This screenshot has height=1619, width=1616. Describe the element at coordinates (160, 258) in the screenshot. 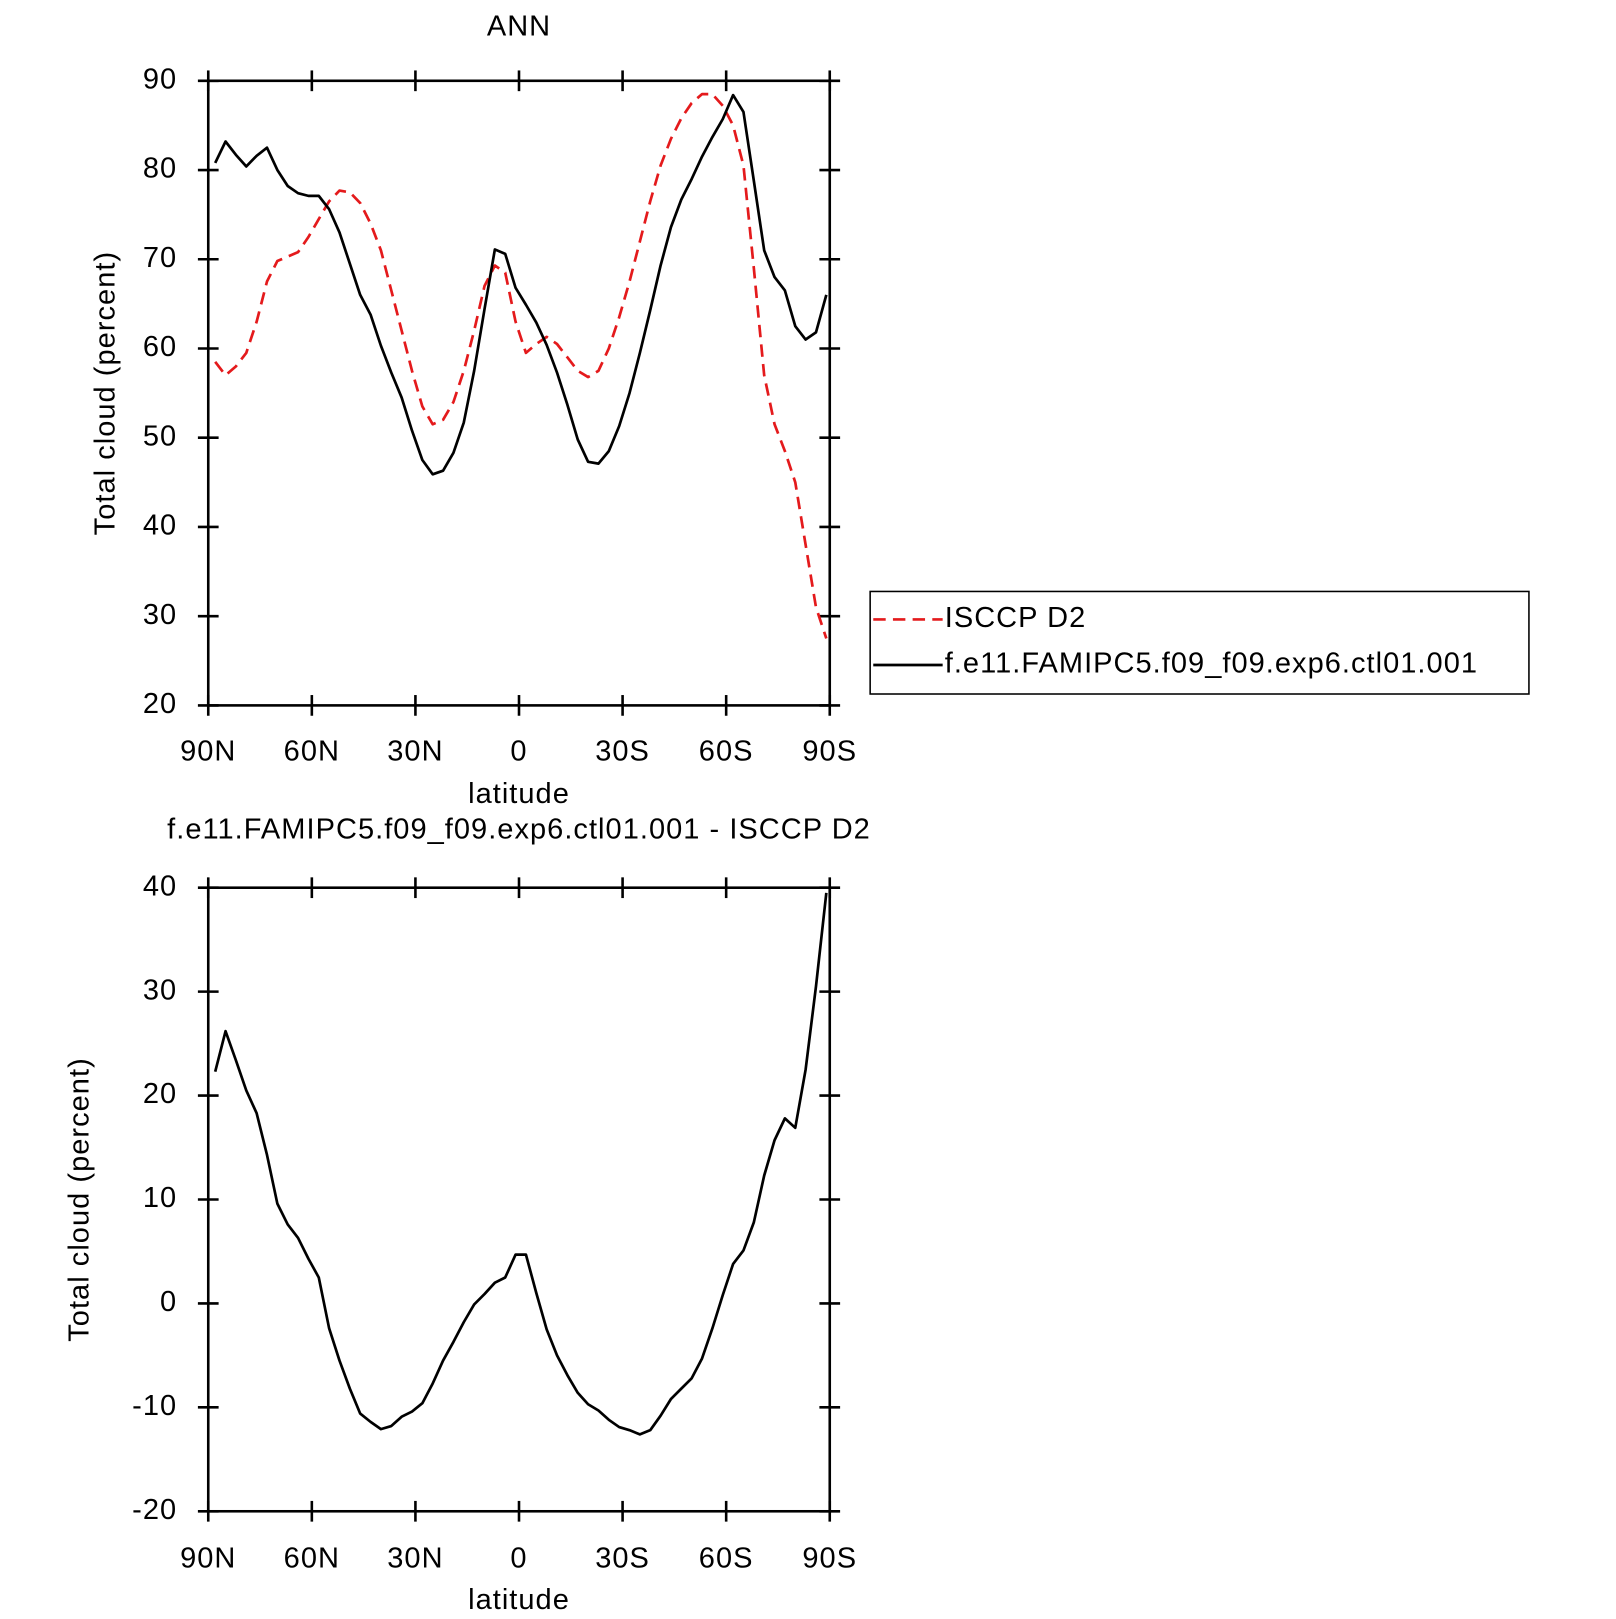

I see `y-tick-label: 70` at that location.